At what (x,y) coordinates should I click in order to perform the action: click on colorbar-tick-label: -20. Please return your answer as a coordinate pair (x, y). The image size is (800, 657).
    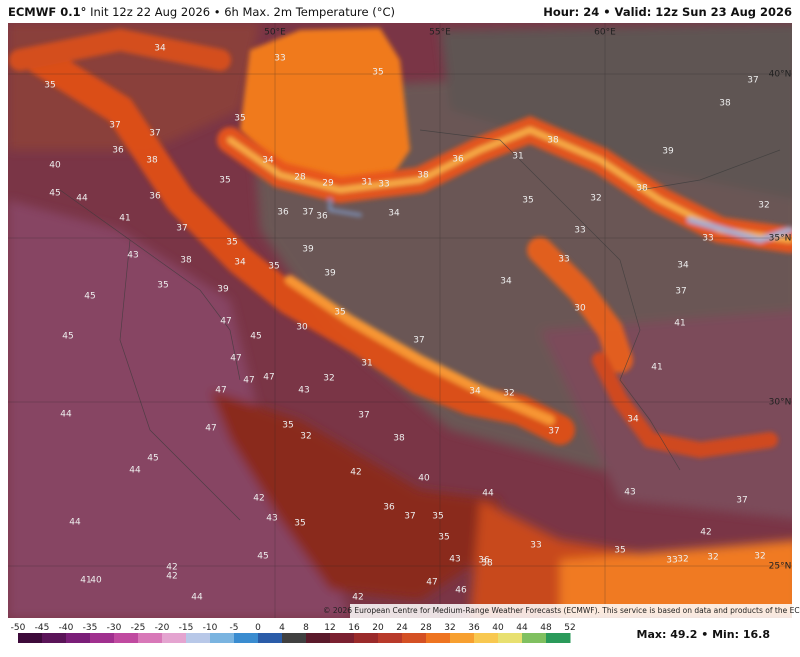
    Looking at the image, I should click on (162, 628).